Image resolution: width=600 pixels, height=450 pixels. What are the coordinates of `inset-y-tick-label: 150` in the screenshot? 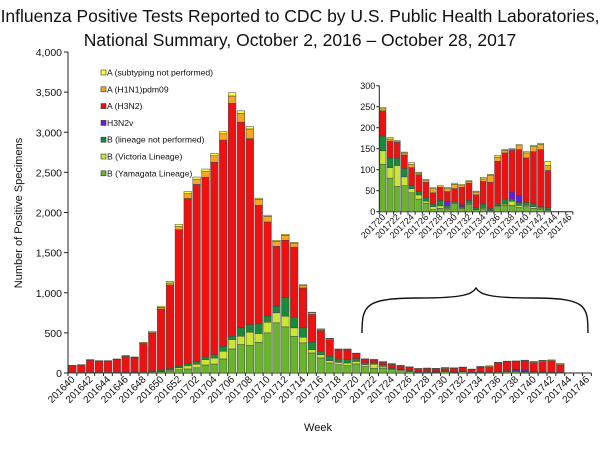 It's located at (367, 149).